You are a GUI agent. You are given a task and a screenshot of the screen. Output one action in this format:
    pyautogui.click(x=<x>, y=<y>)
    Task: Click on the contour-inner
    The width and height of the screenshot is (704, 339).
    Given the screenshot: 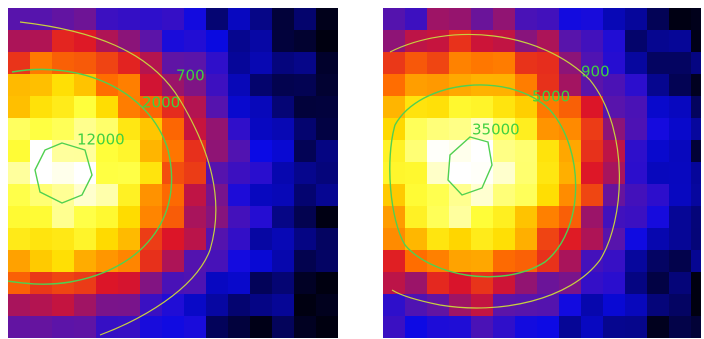 What is the action you would take?
    pyautogui.click(x=470, y=166)
    